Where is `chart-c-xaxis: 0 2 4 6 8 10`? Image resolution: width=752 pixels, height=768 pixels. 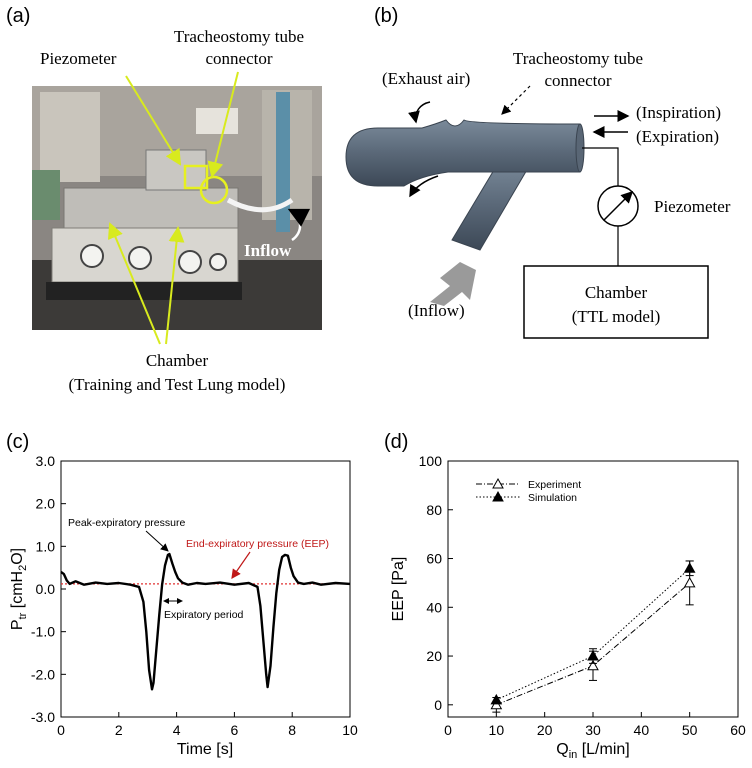
chart-c-xaxis: 0 2 4 6 8 10 is located at coordinates (207, 725).